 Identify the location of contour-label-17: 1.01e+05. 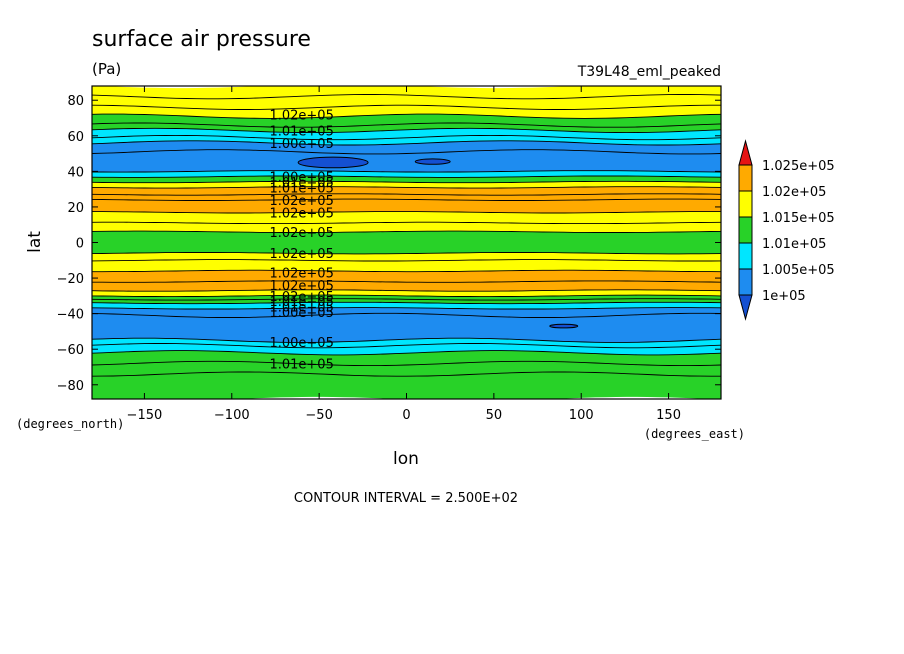
(301, 364).